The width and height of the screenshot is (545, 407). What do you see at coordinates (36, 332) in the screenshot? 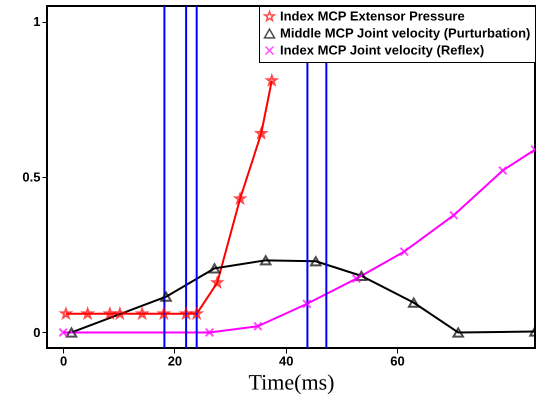
I see `y-tick-label: 0` at bounding box center [36, 332].